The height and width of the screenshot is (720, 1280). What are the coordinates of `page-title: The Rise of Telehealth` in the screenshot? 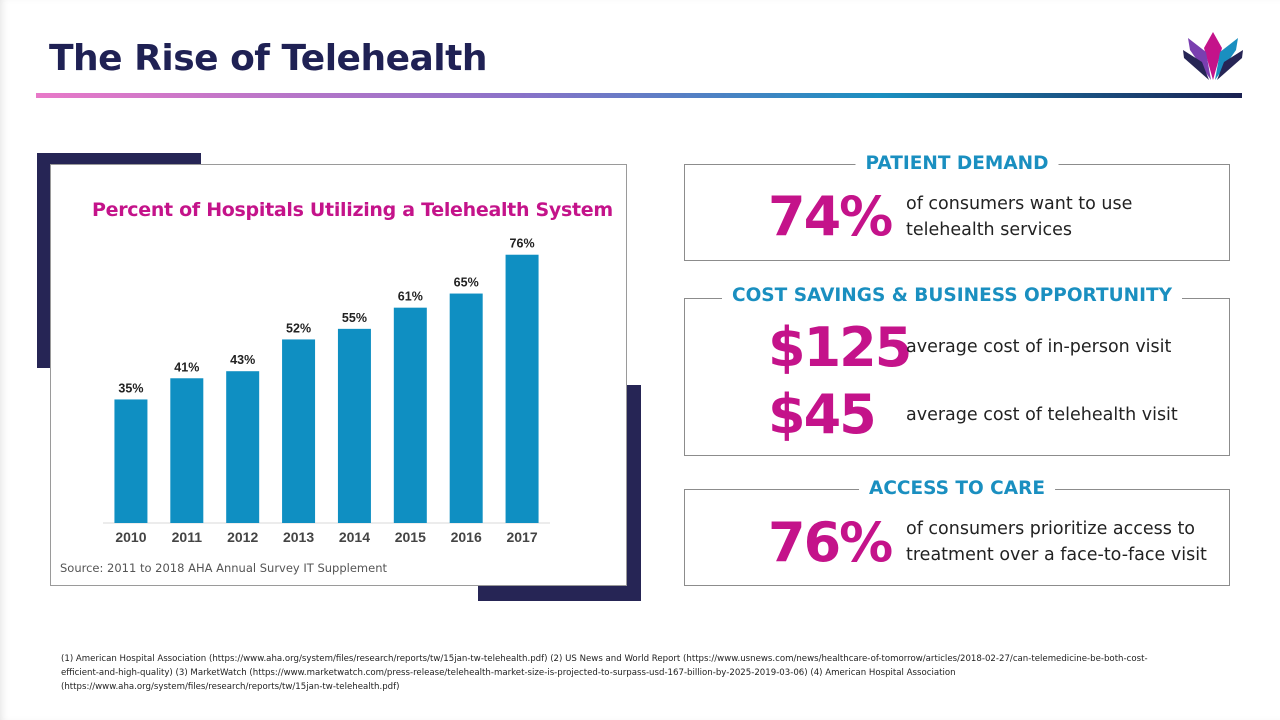 It's located at (268, 58).